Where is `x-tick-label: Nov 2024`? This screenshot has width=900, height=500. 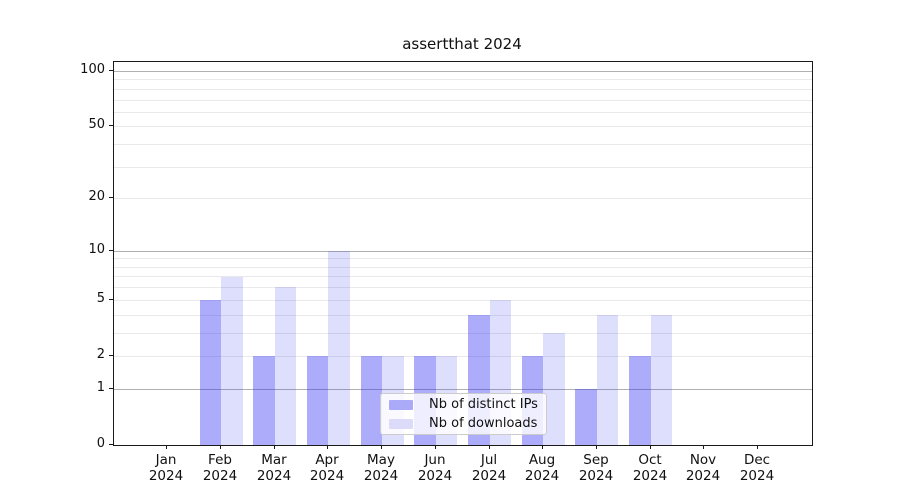 x-tick-label: Nov 2024 is located at coordinates (703, 468).